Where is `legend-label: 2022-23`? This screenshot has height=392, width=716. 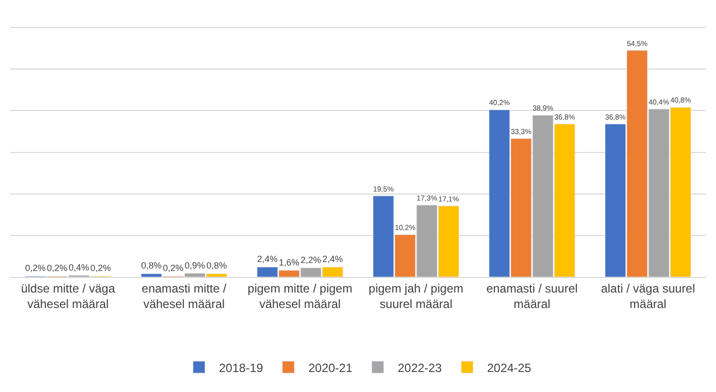 legend-label: 2022-23 is located at coordinates (420, 367).